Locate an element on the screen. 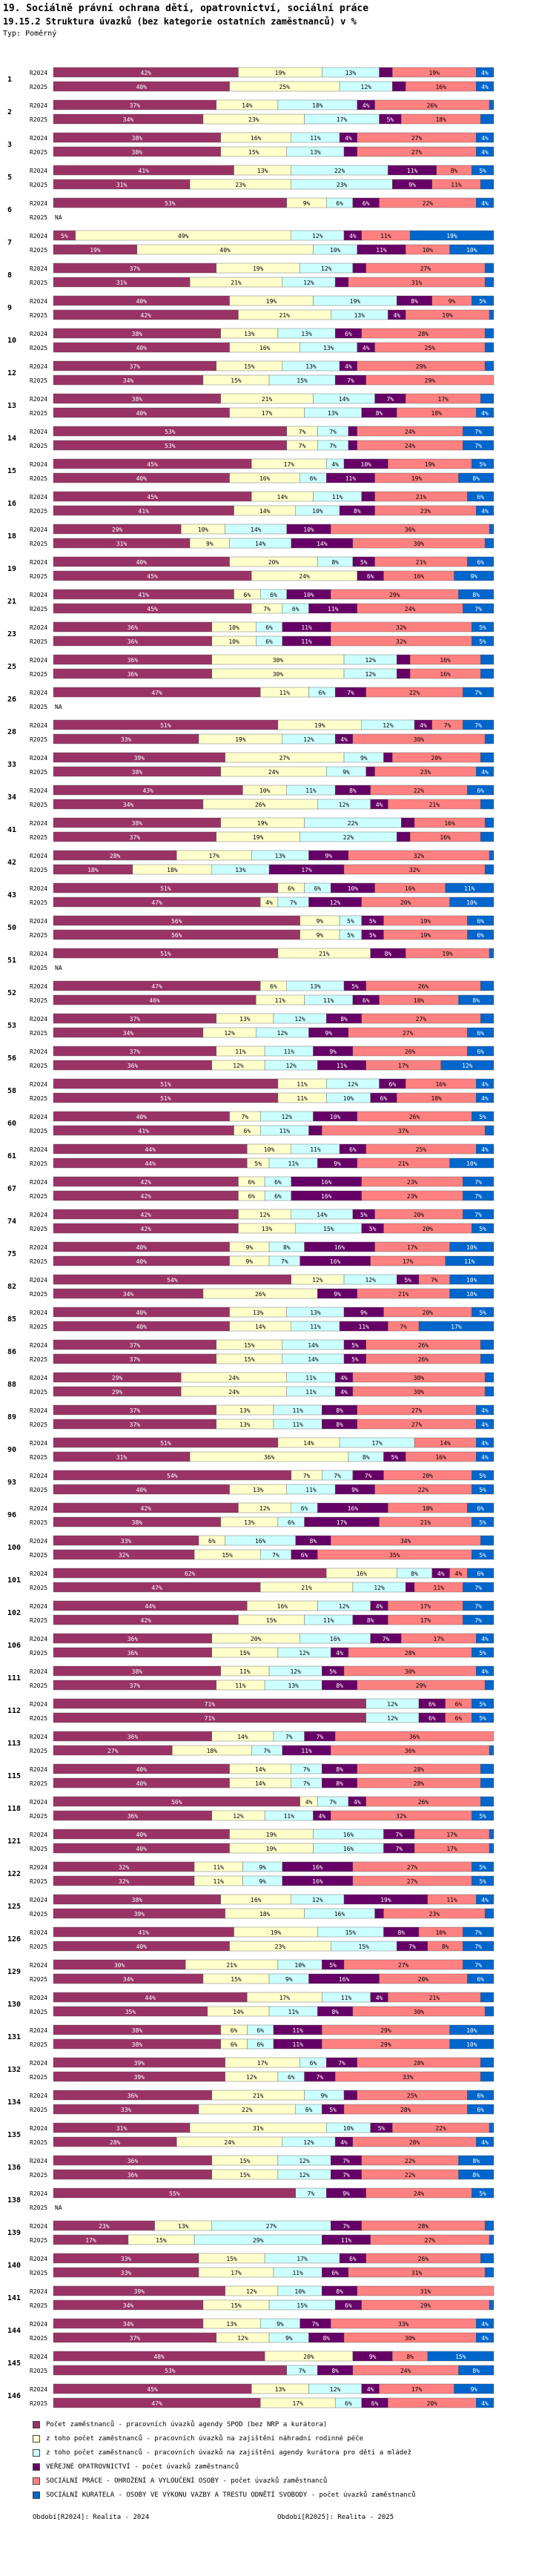  group-label: 75 is located at coordinates (11, 1254).